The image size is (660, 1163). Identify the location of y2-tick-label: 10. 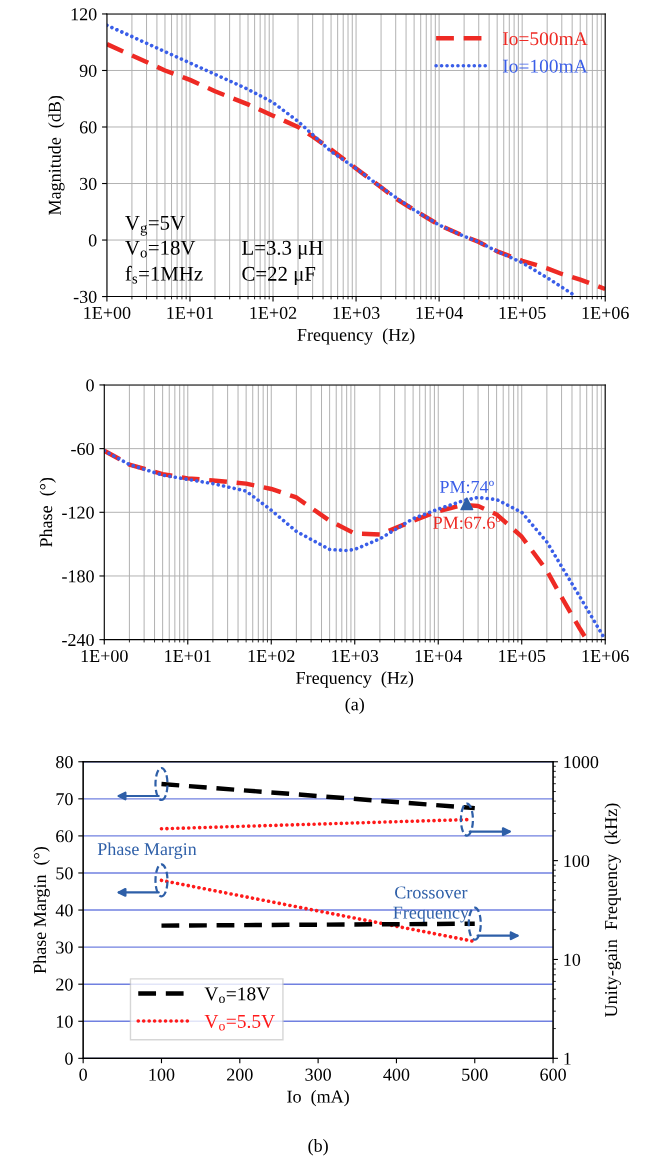
(572, 959).